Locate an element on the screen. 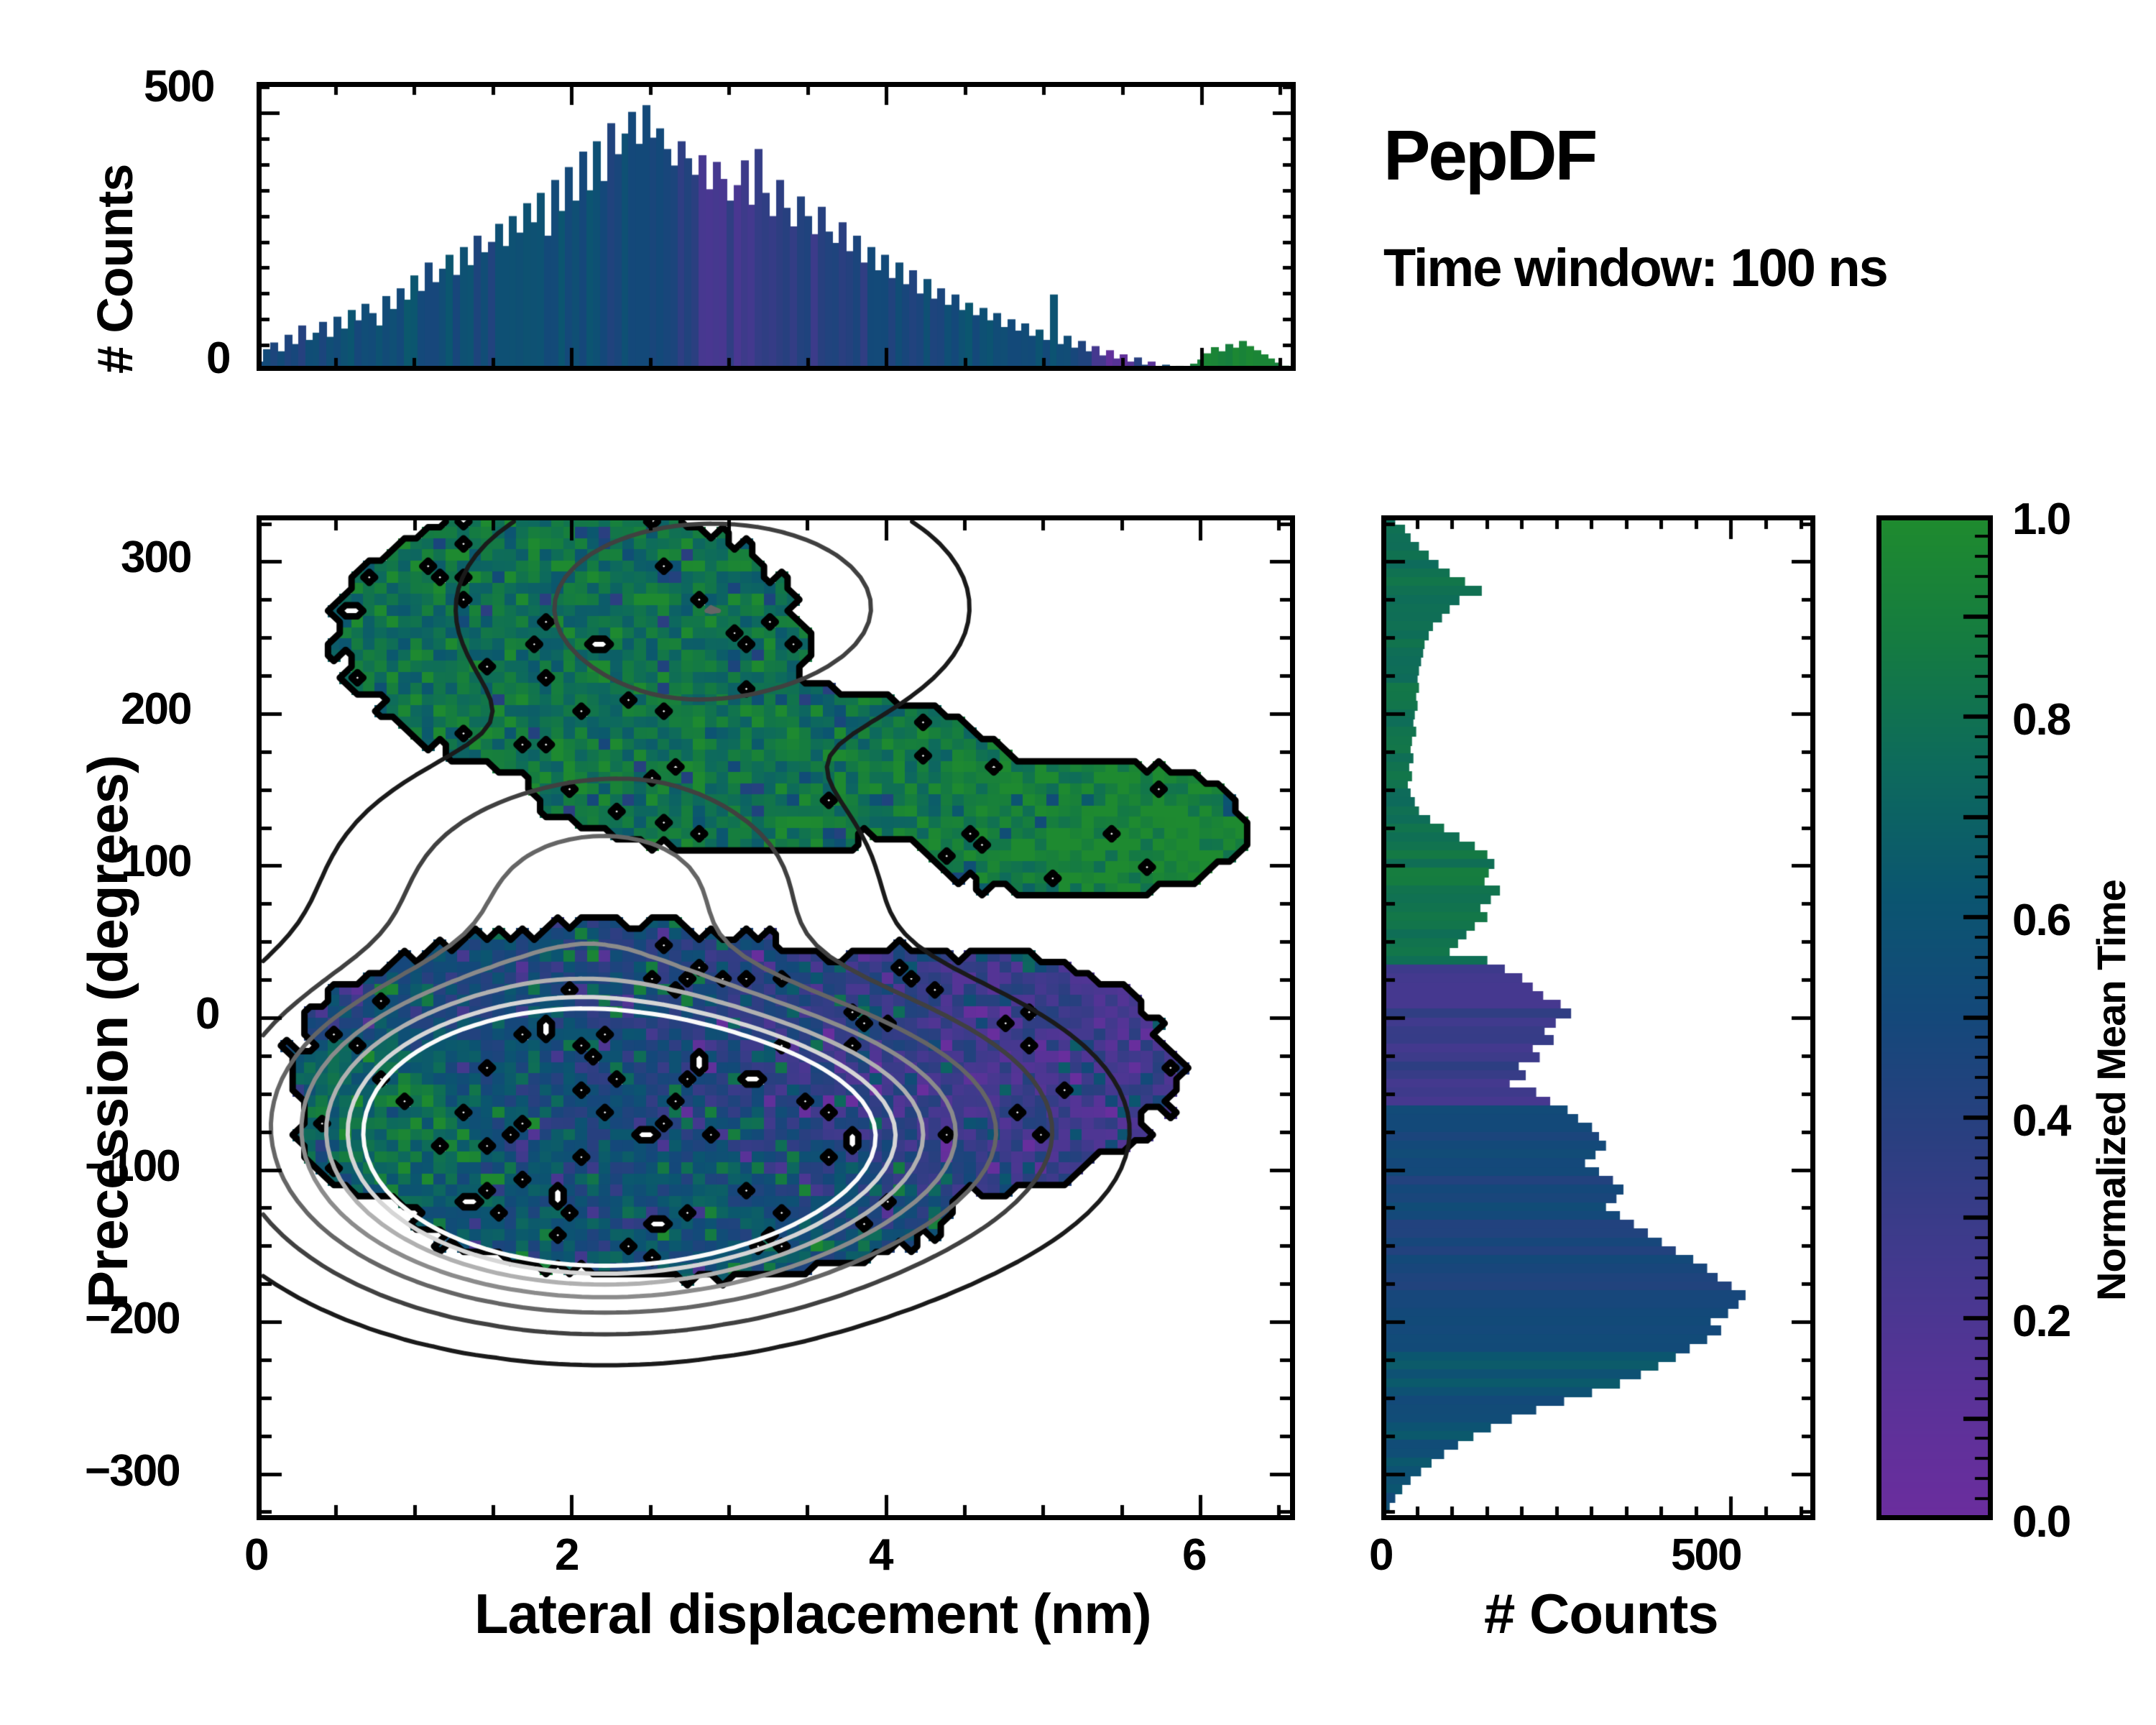 Image resolution: width=2156 pixels, height=1725 pixels. main-ytick-300: 300 is located at coordinates (157, 557).